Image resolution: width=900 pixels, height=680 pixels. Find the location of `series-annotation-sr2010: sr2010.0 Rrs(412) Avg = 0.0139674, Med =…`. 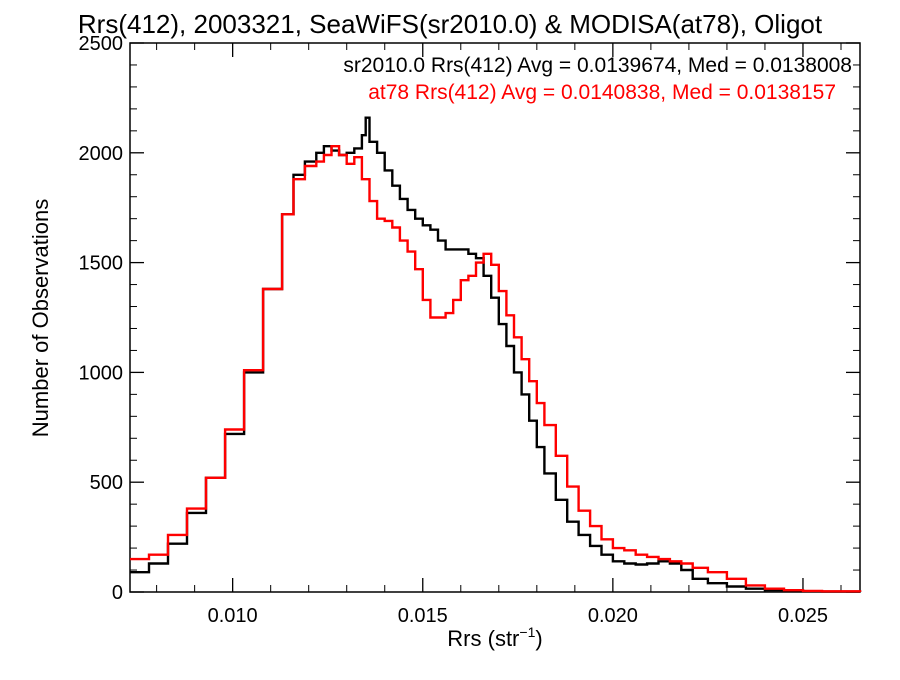

series-annotation-sr2010: sr2010.0 Rrs(412) Avg = 0.0139674, Med =… is located at coordinates (597, 65).